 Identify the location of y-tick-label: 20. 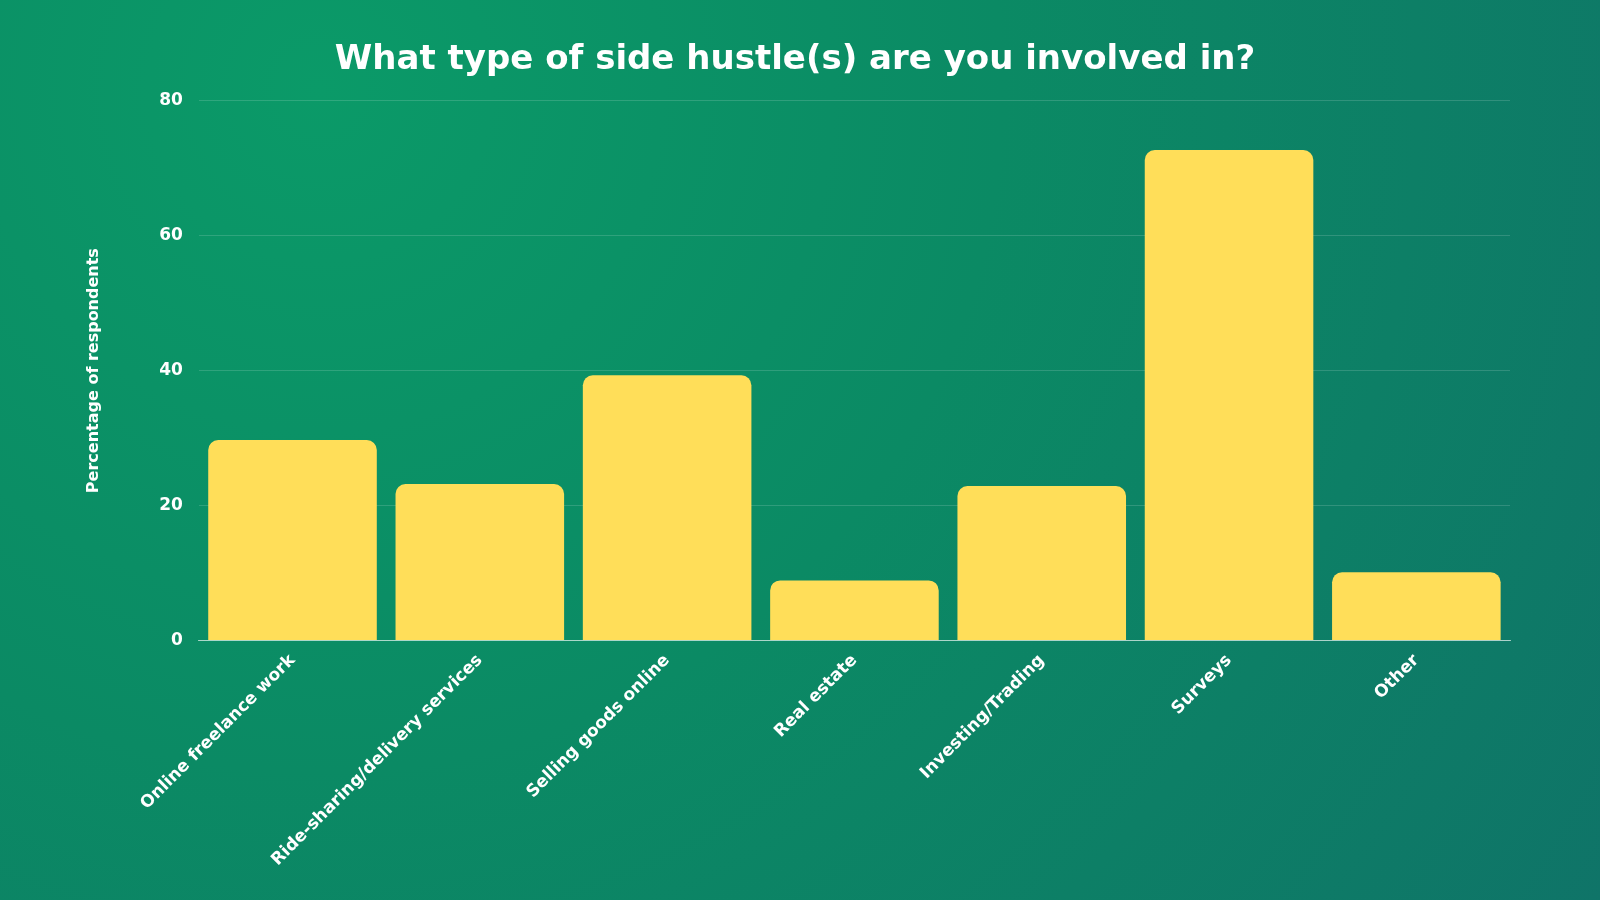
(171, 503).